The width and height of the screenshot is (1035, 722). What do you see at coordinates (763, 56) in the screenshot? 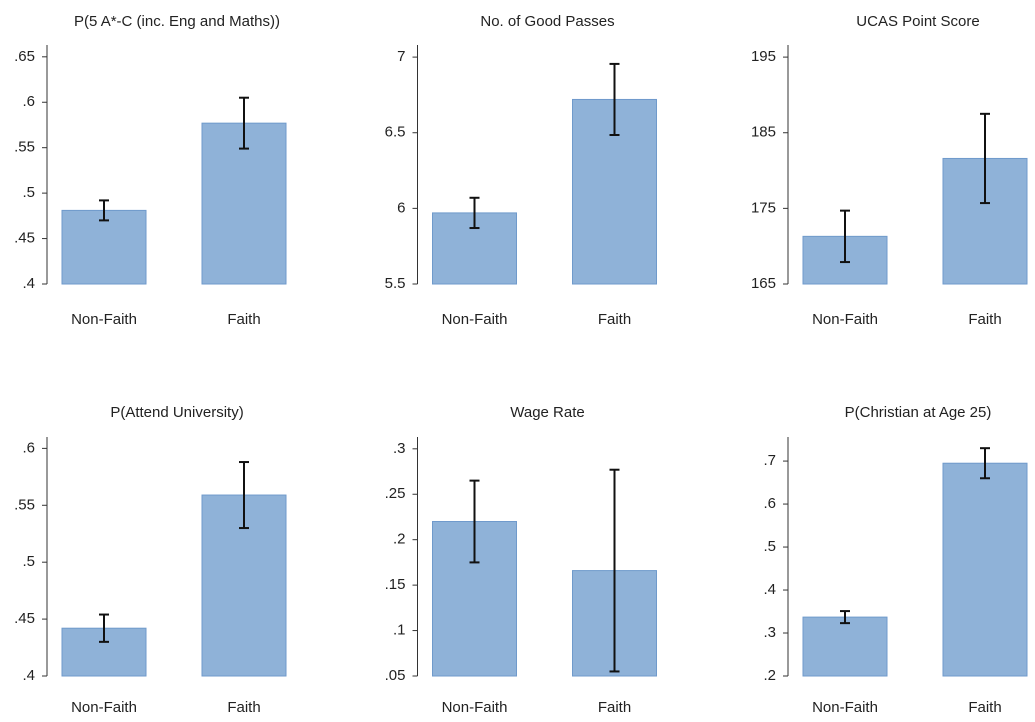
I see `y-tick-label: 195` at bounding box center [763, 56].